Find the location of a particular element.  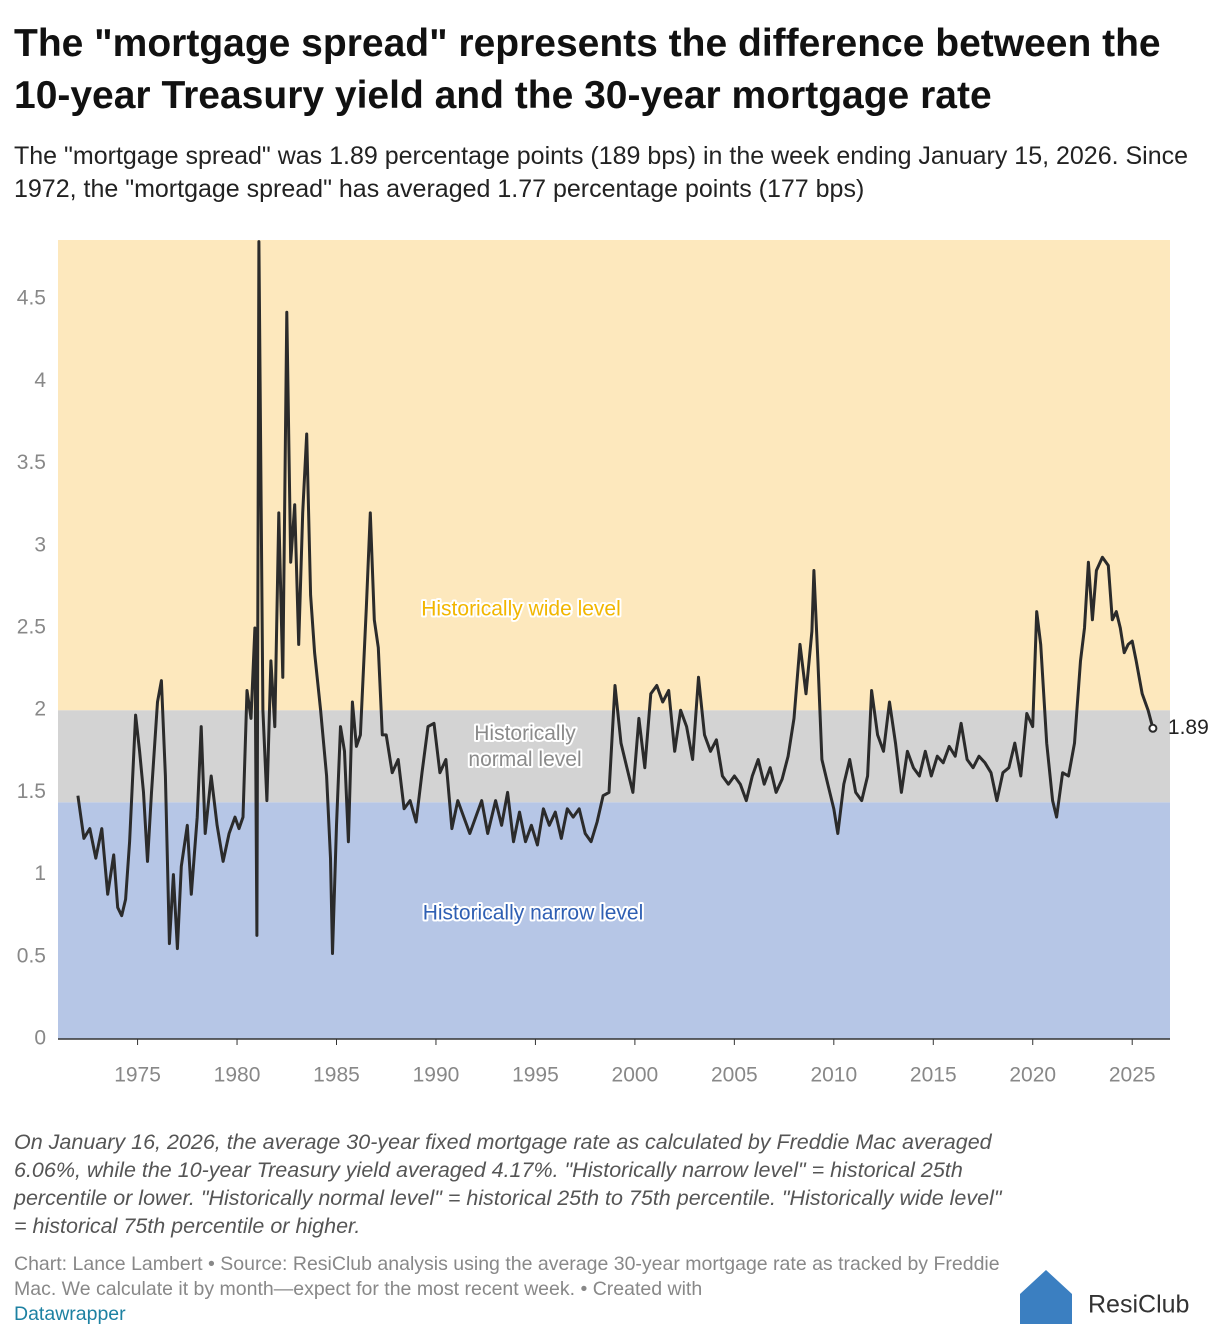

y-tick-label: 4.5 is located at coordinates (31, 298).